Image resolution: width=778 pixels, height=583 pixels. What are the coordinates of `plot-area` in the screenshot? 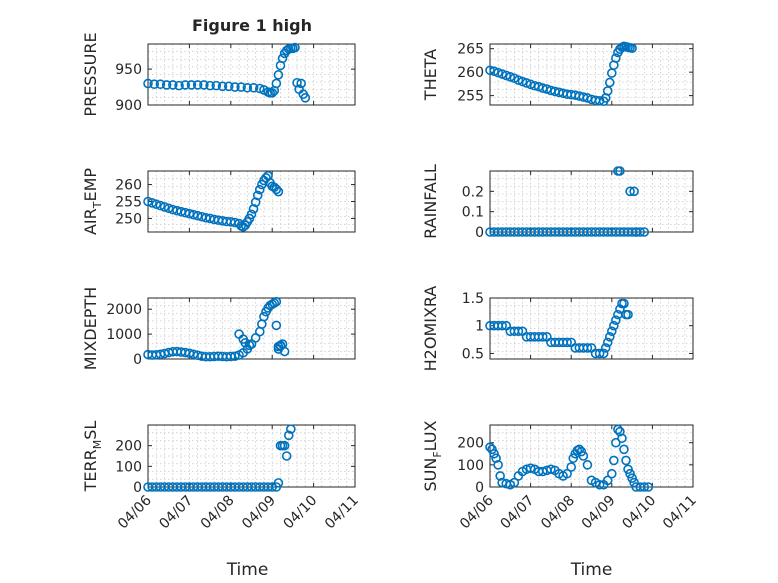 It's located at (251, 456).